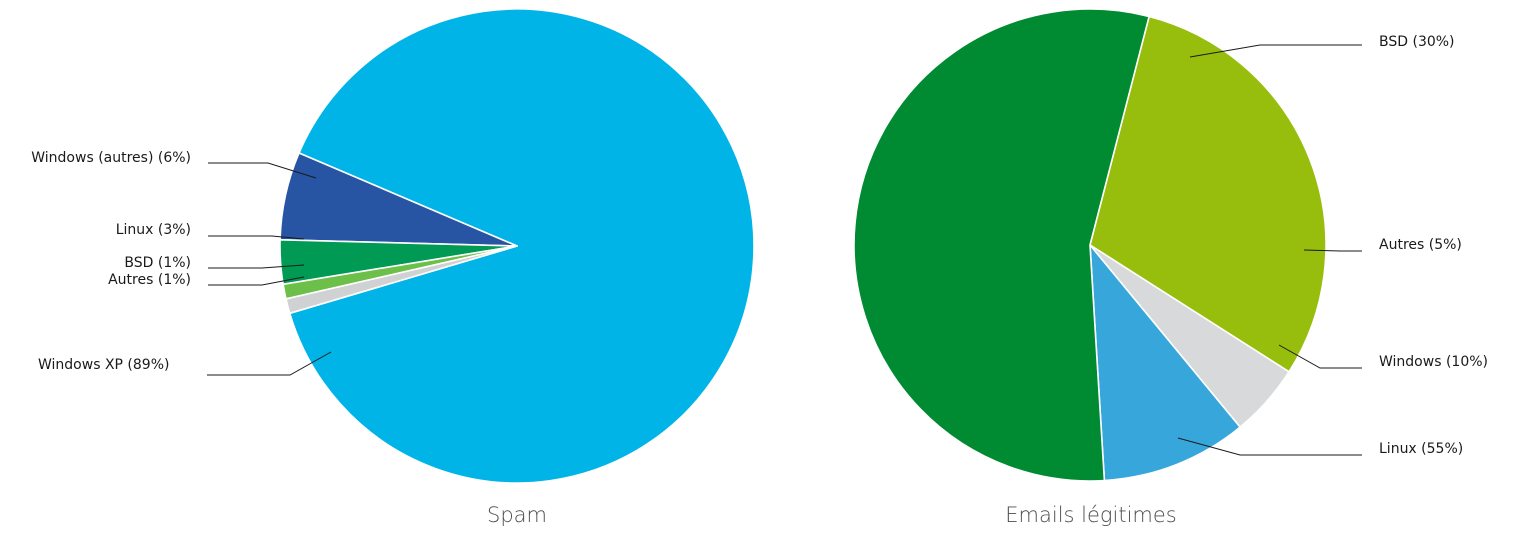  I want to click on slice-label-windows-xp-89: Windows XP (89%), so click(103, 365).